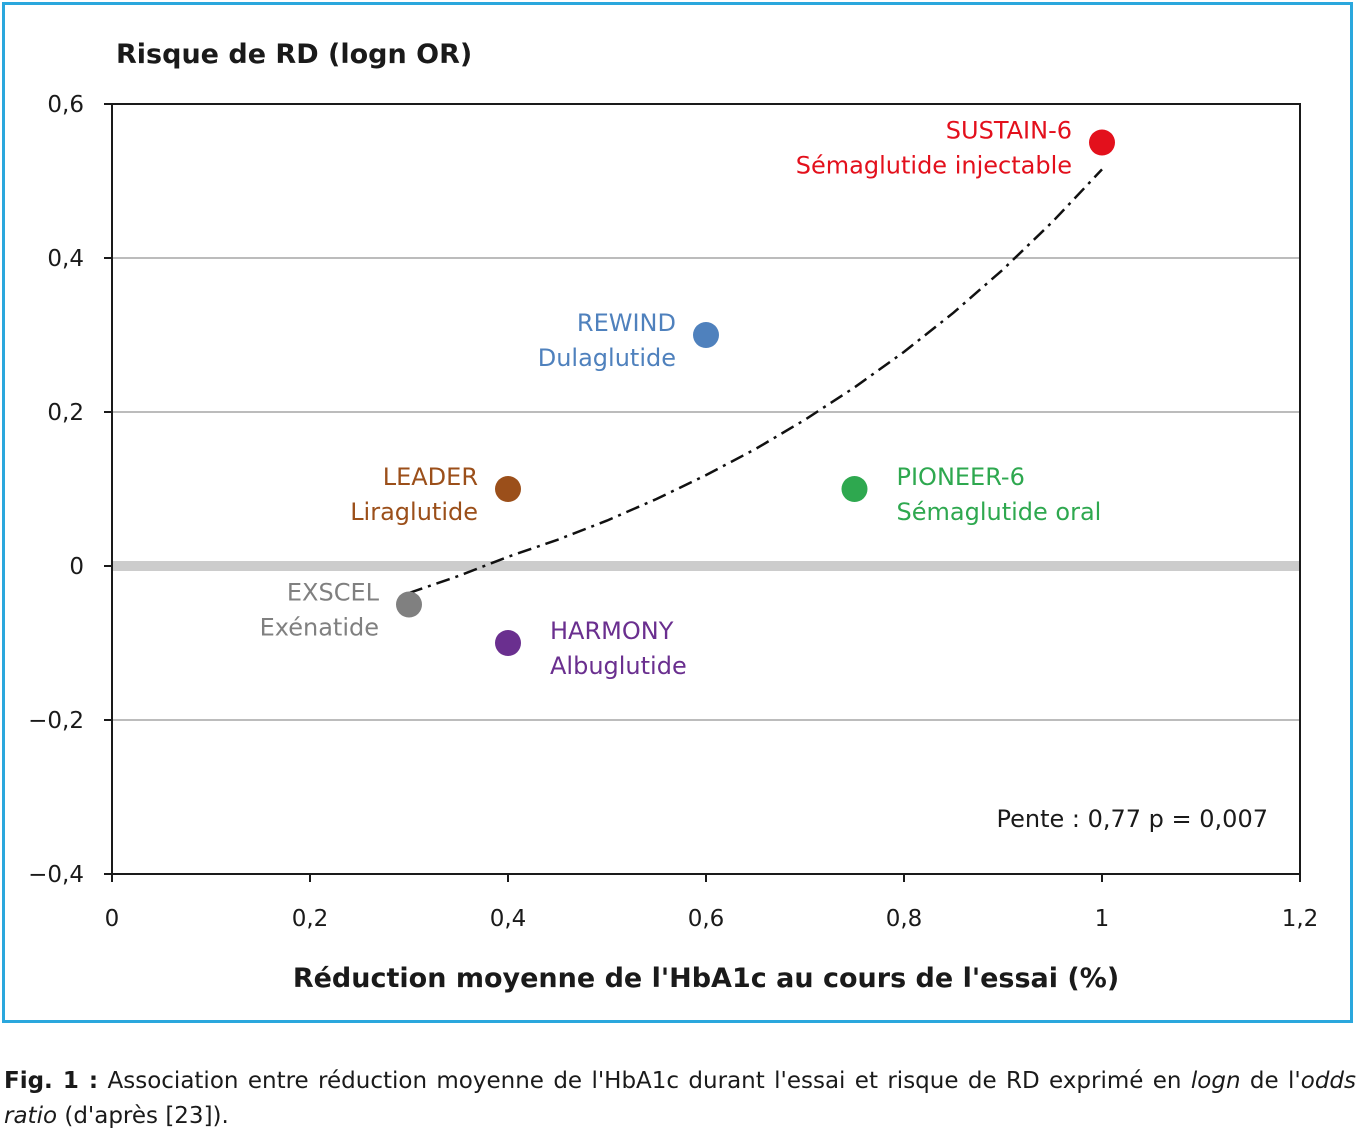  I want to click on y-tick-label: −0,2, so click(56, 721).